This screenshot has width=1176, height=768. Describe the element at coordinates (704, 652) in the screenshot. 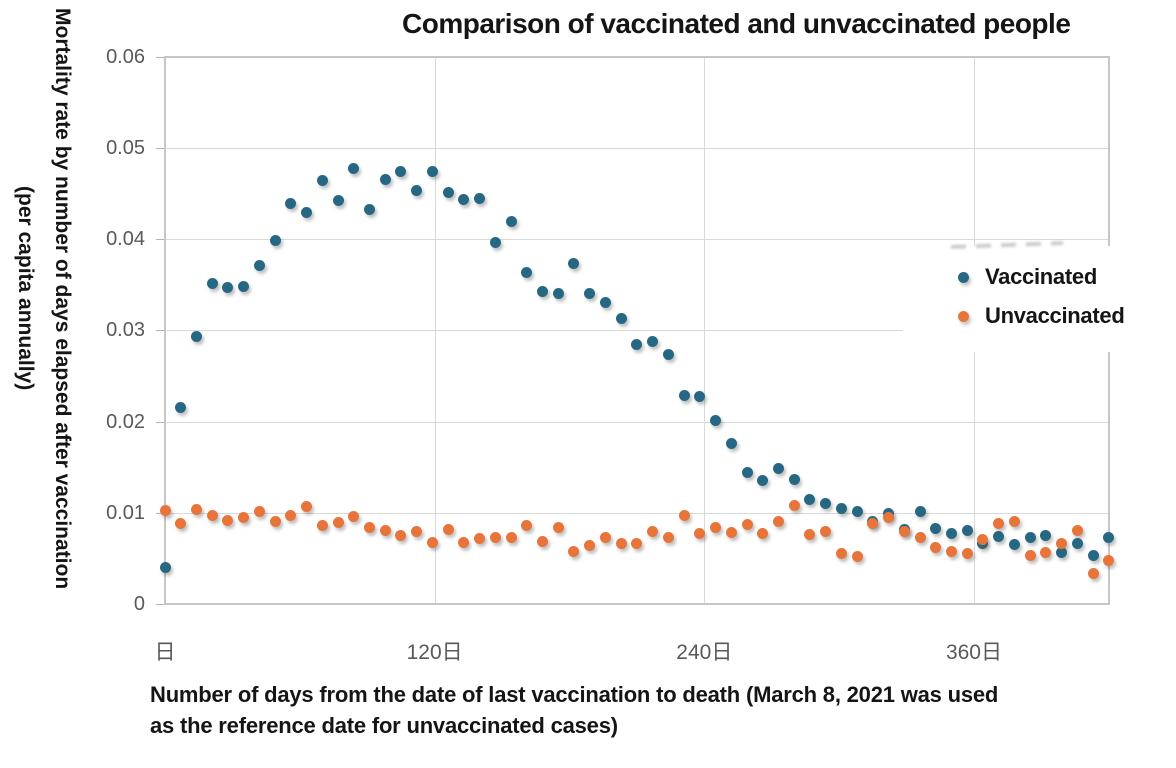

I see `x-axis-tick-label: 240日` at that location.